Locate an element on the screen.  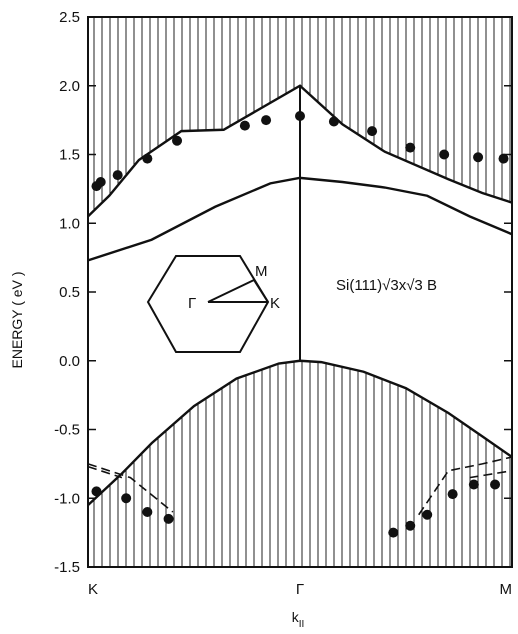
y-axis-title: ENERGY ( eV ) is located at coordinates (17, 320).